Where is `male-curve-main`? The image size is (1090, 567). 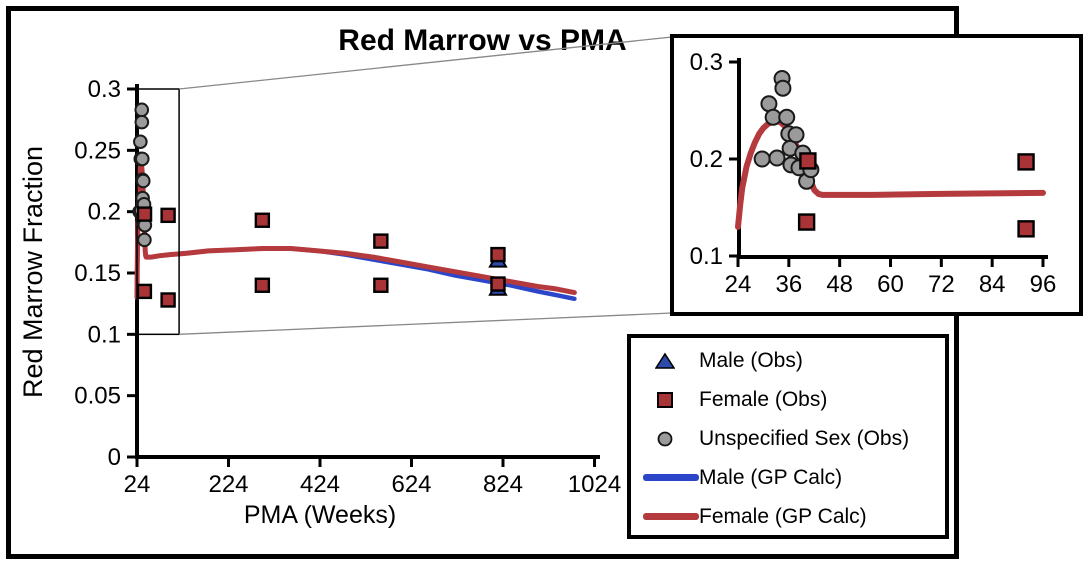 male-curve-main is located at coordinates (355, 231).